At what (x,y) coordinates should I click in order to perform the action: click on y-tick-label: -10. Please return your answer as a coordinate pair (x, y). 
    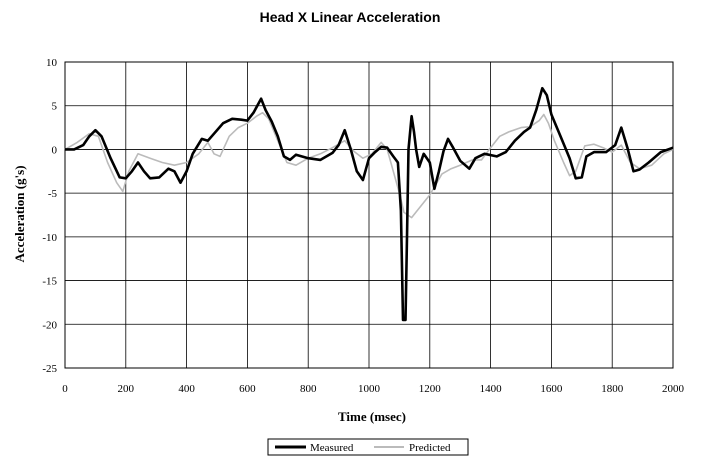
    Looking at the image, I should click on (49, 238).